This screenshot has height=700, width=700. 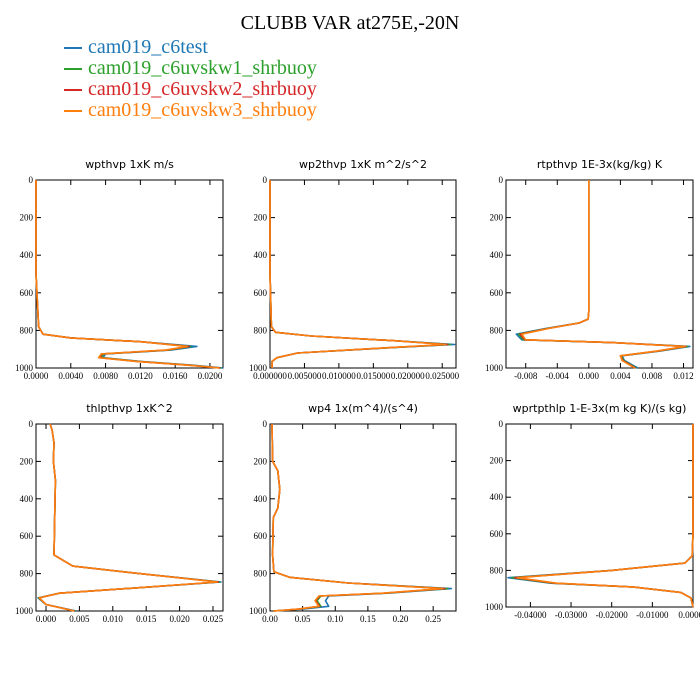 What do you see at coordinates (70, 376) in the screenshot?
I see `x-tick-label: 0.0040` at bounding box center [70, 376].